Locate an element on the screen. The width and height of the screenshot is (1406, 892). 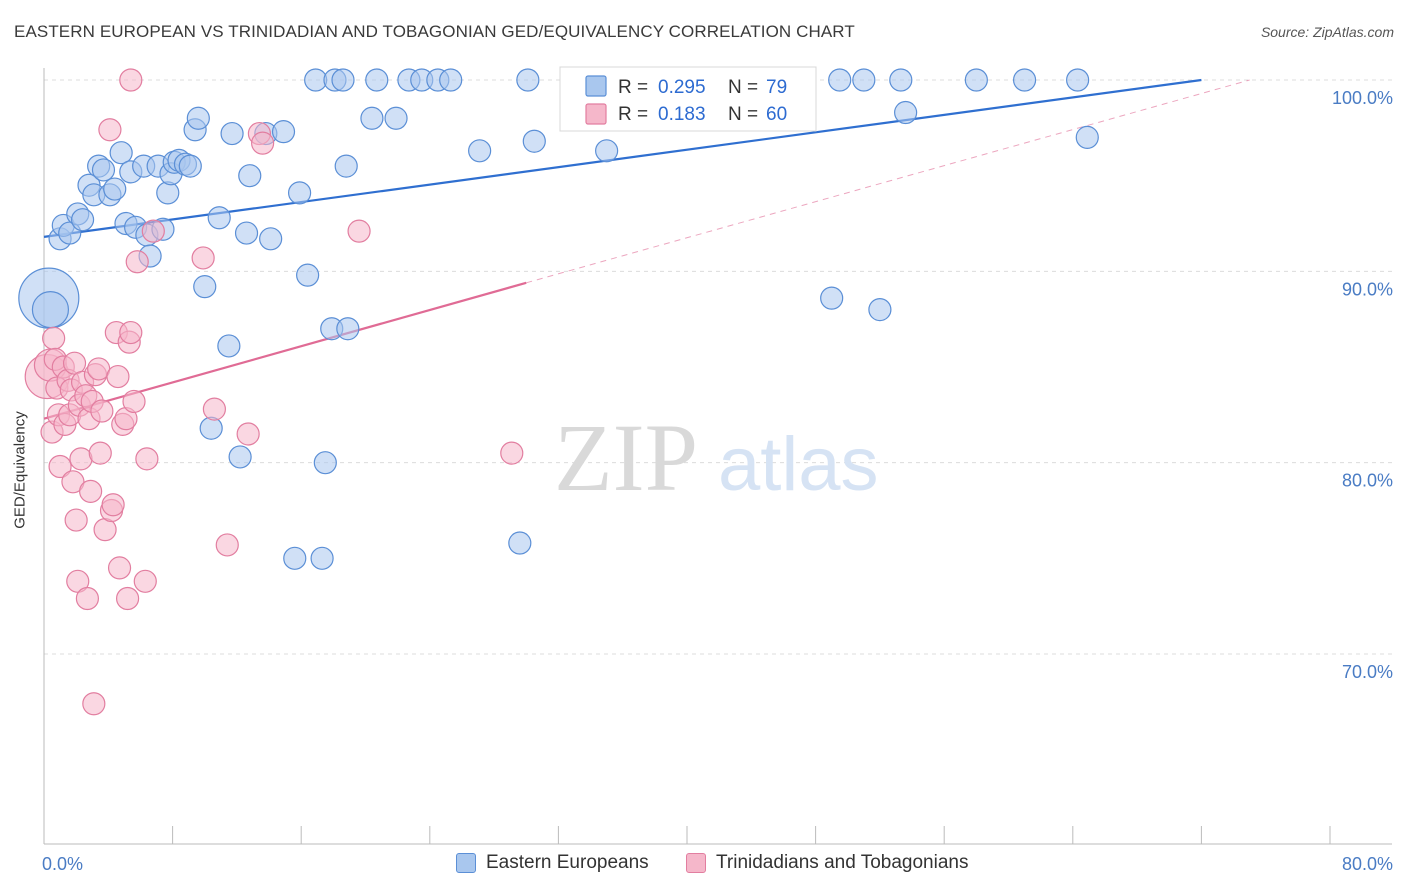
legend-item-trinidad: Trinidadians and Tobagonians is located at coordinates (827, 863).